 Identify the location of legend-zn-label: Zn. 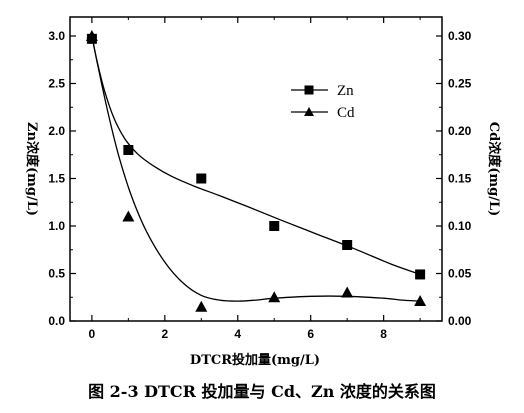
(345, 91).